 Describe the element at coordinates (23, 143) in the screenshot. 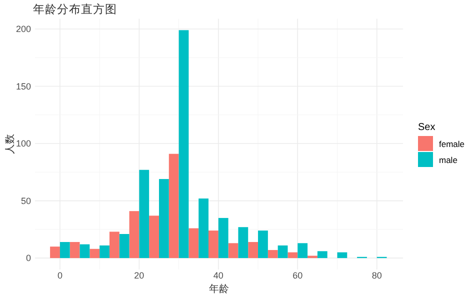

I see `y-tick-label: 100` at that location.